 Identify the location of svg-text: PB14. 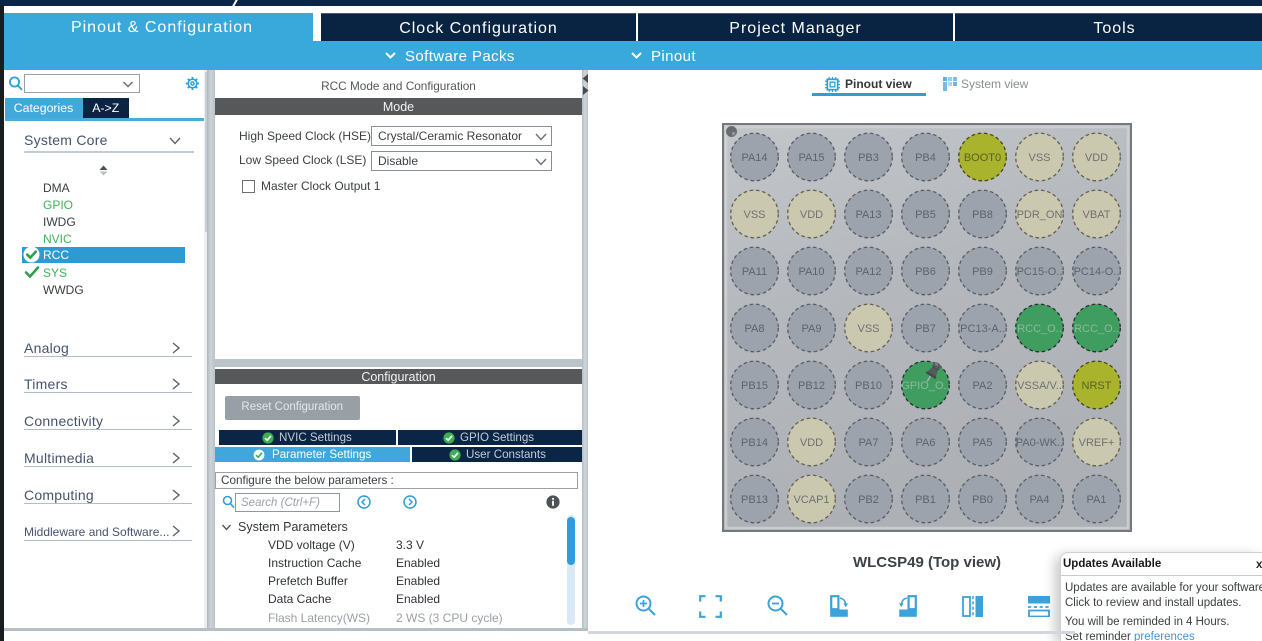
(754, 443).